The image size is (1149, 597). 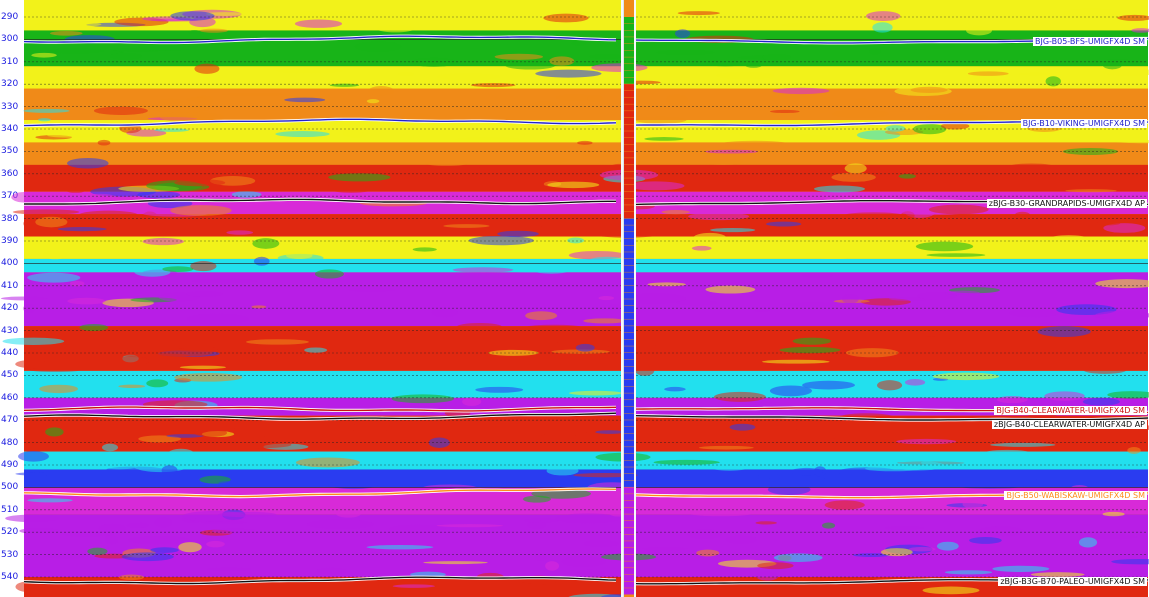 What do you see at coordinates (10, 554) in the screenshot?
I see `depth-tick-label: 530` at bounding box center [10, 554].